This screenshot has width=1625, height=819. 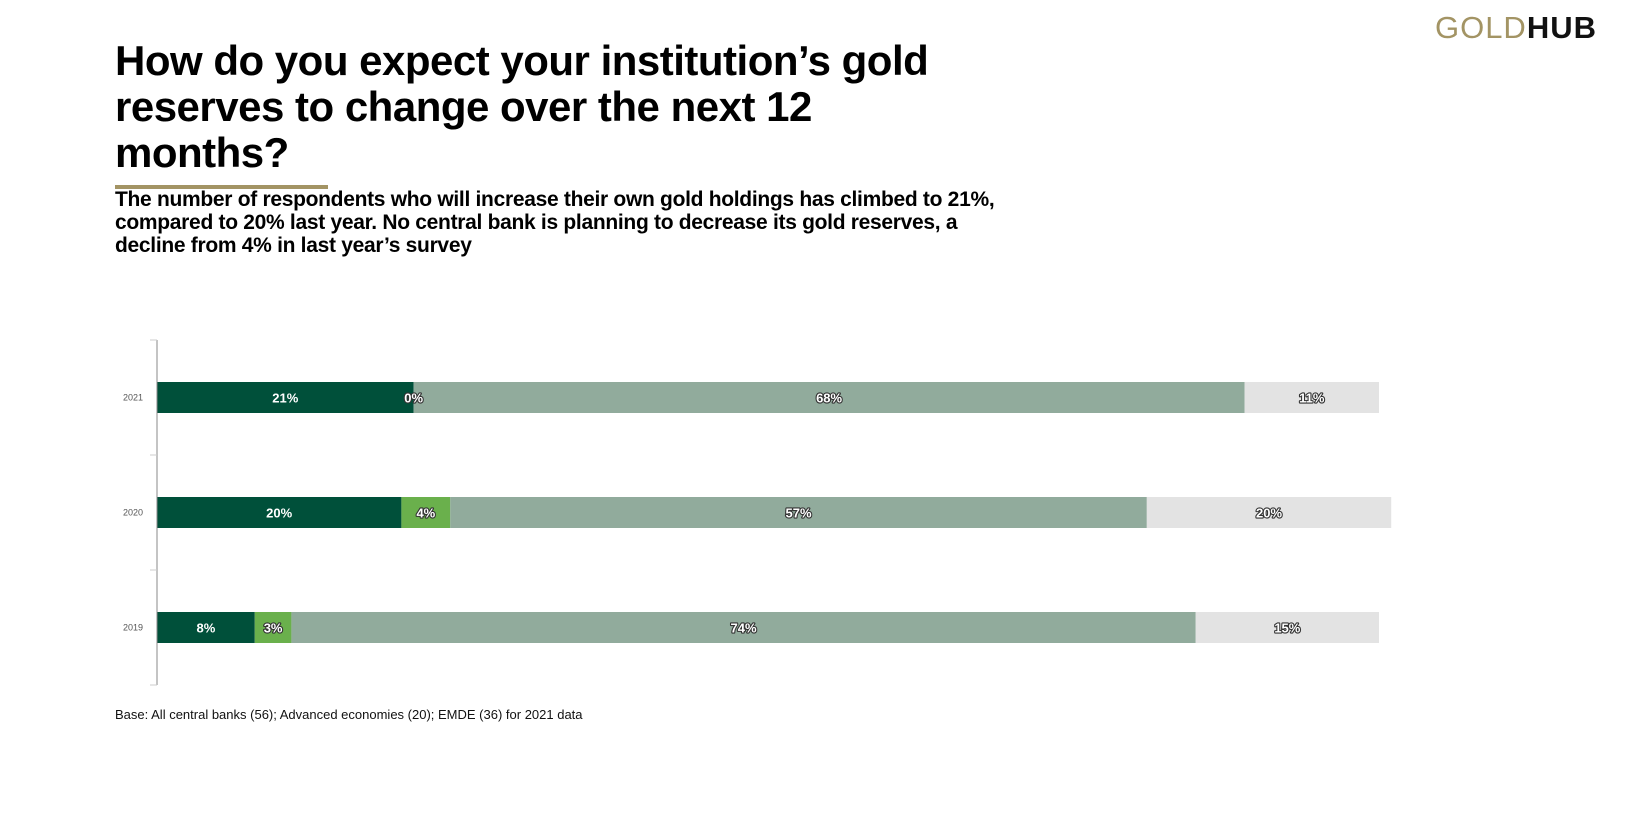 I want to click on data-label-2021-4: 11%, so click(x=1312, y=398).